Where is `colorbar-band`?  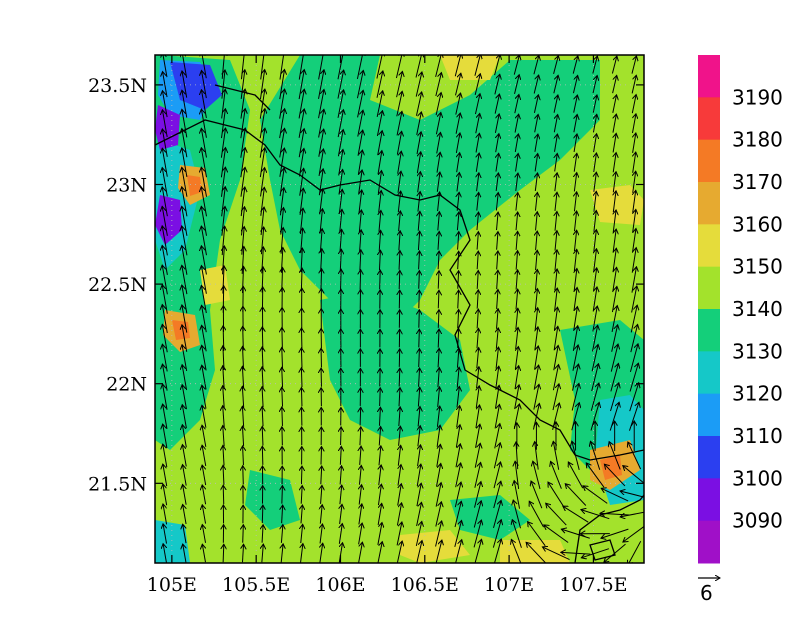
colorbar-band is located at coordinates (709, 457).